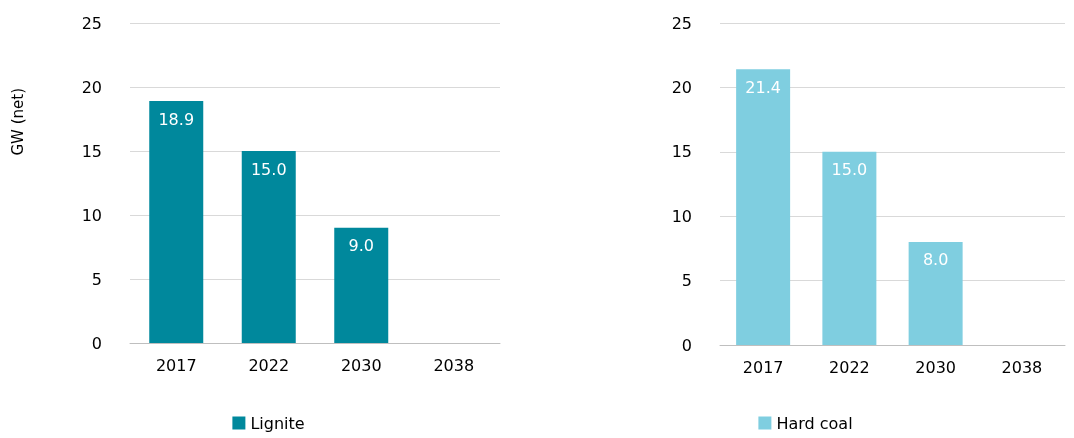  Describe the element at coordinates (277, 423) in the screenshot. I see `legend-label: Lignite` at that location.